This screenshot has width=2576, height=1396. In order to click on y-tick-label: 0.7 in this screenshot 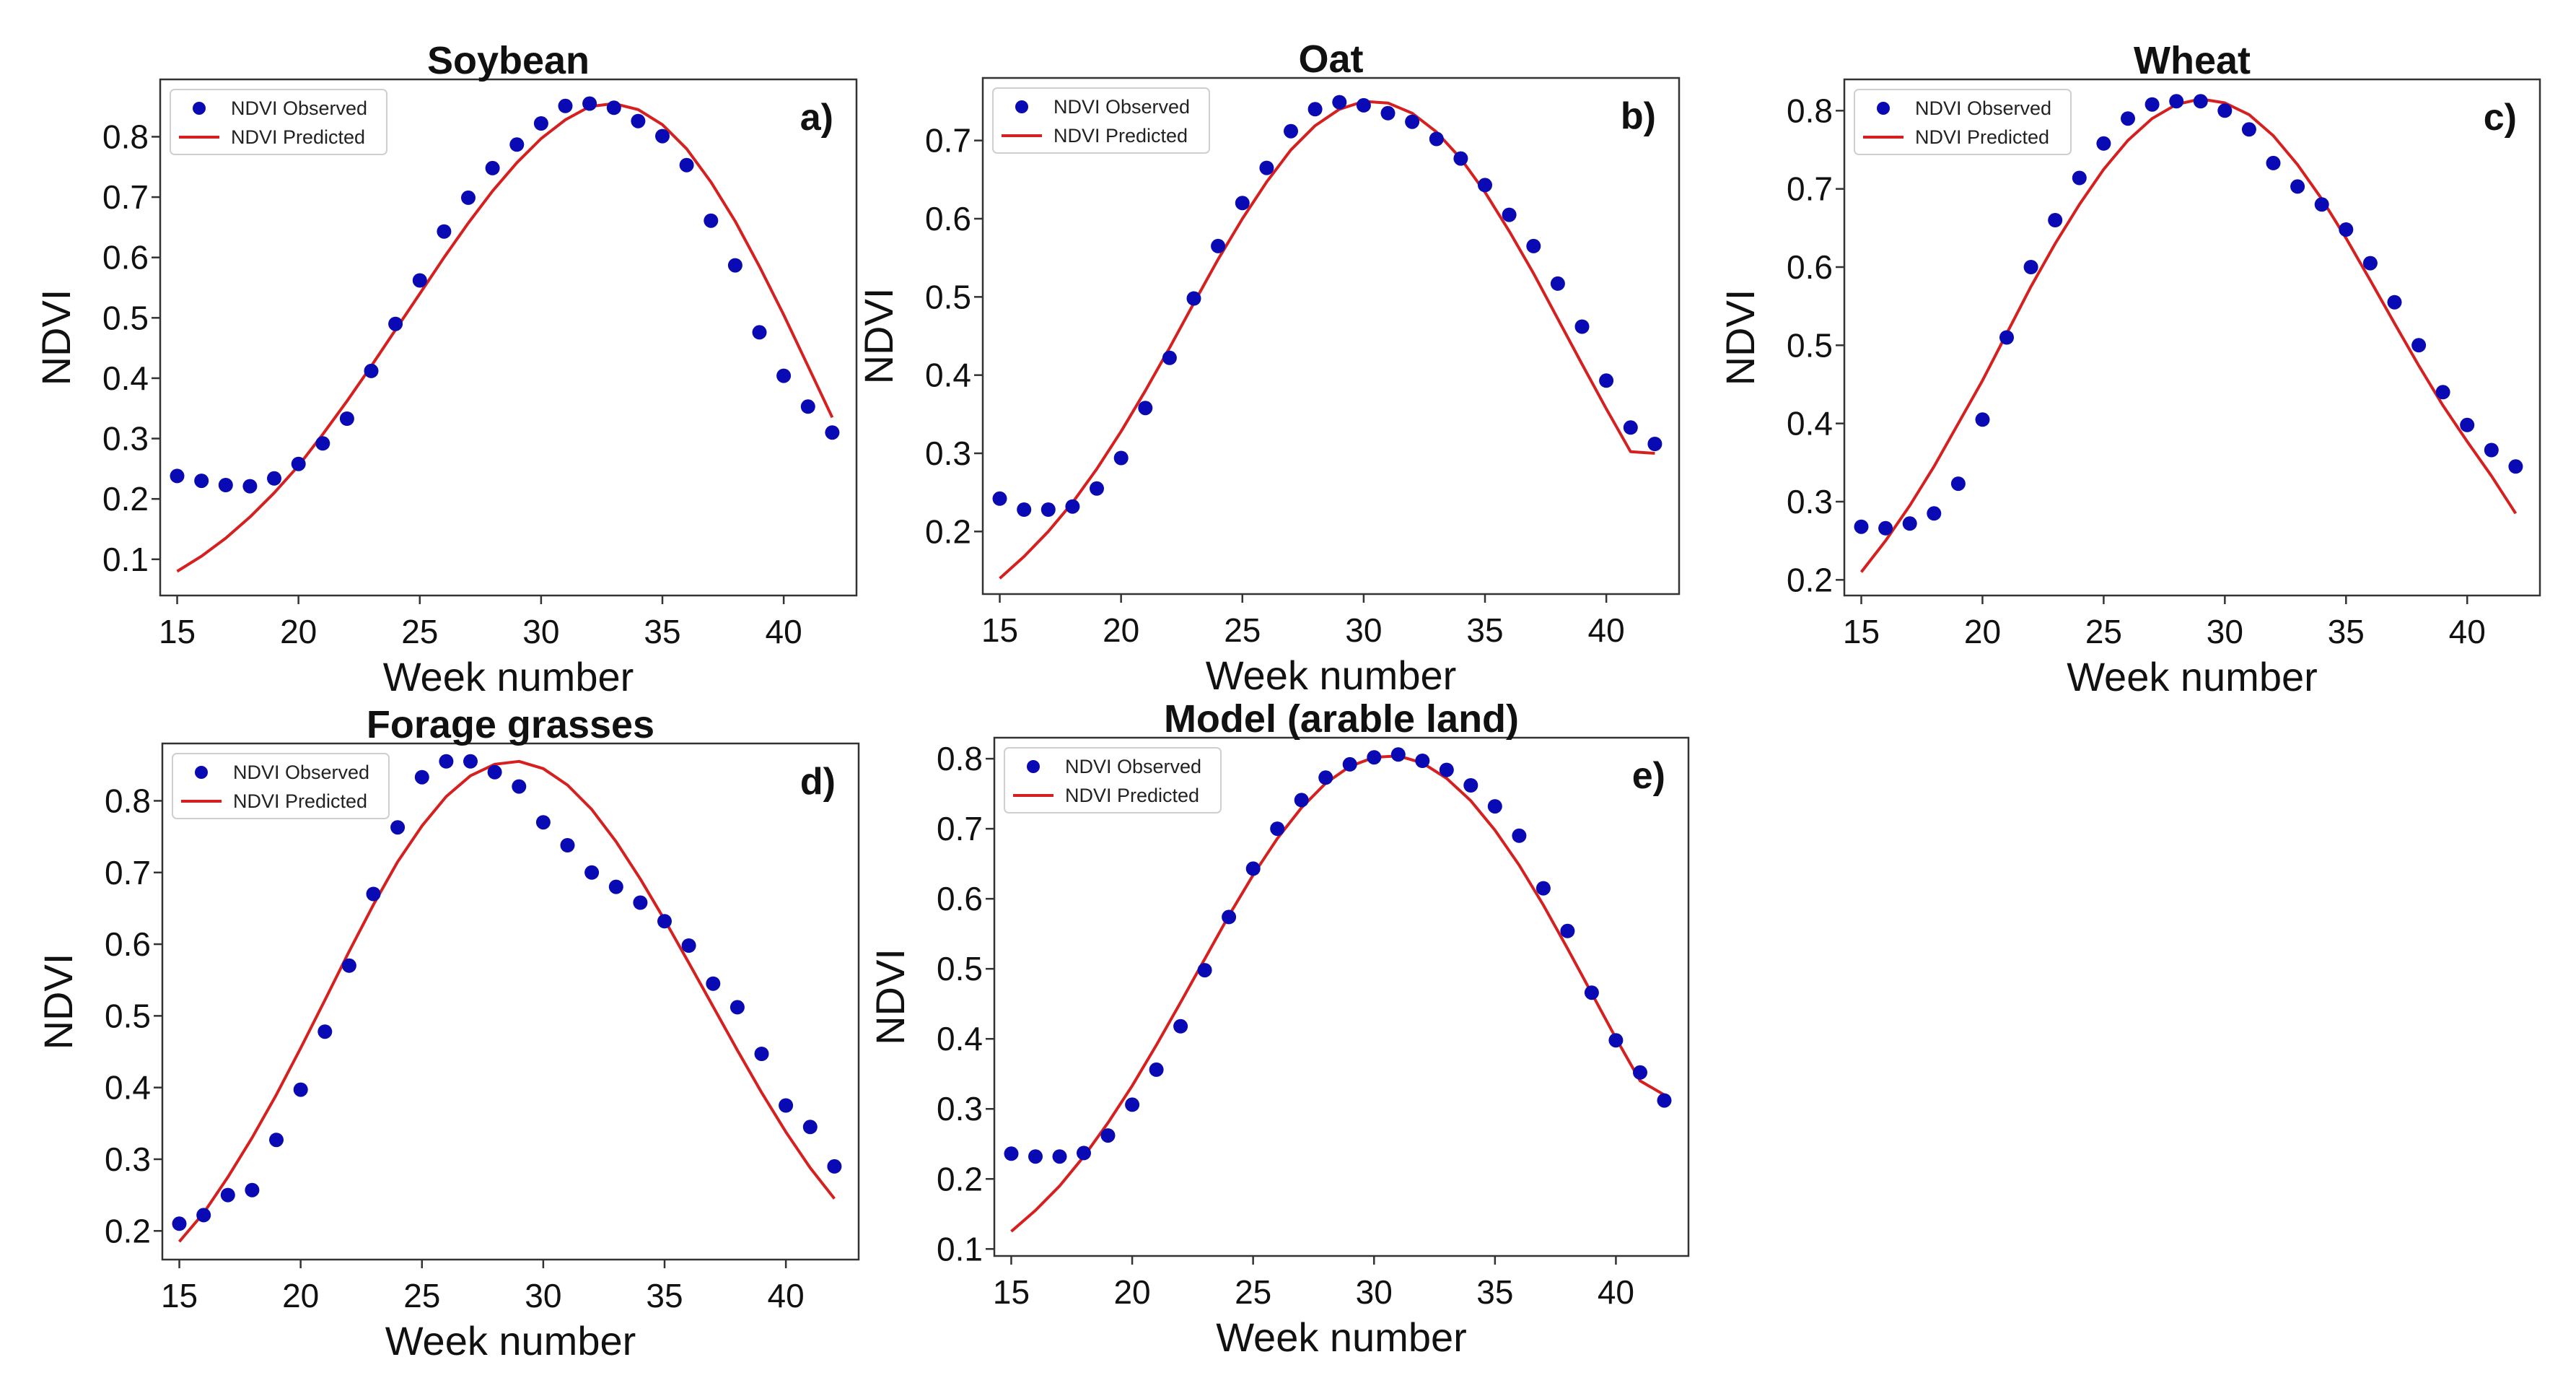, I will do `click(1810, 189)`.